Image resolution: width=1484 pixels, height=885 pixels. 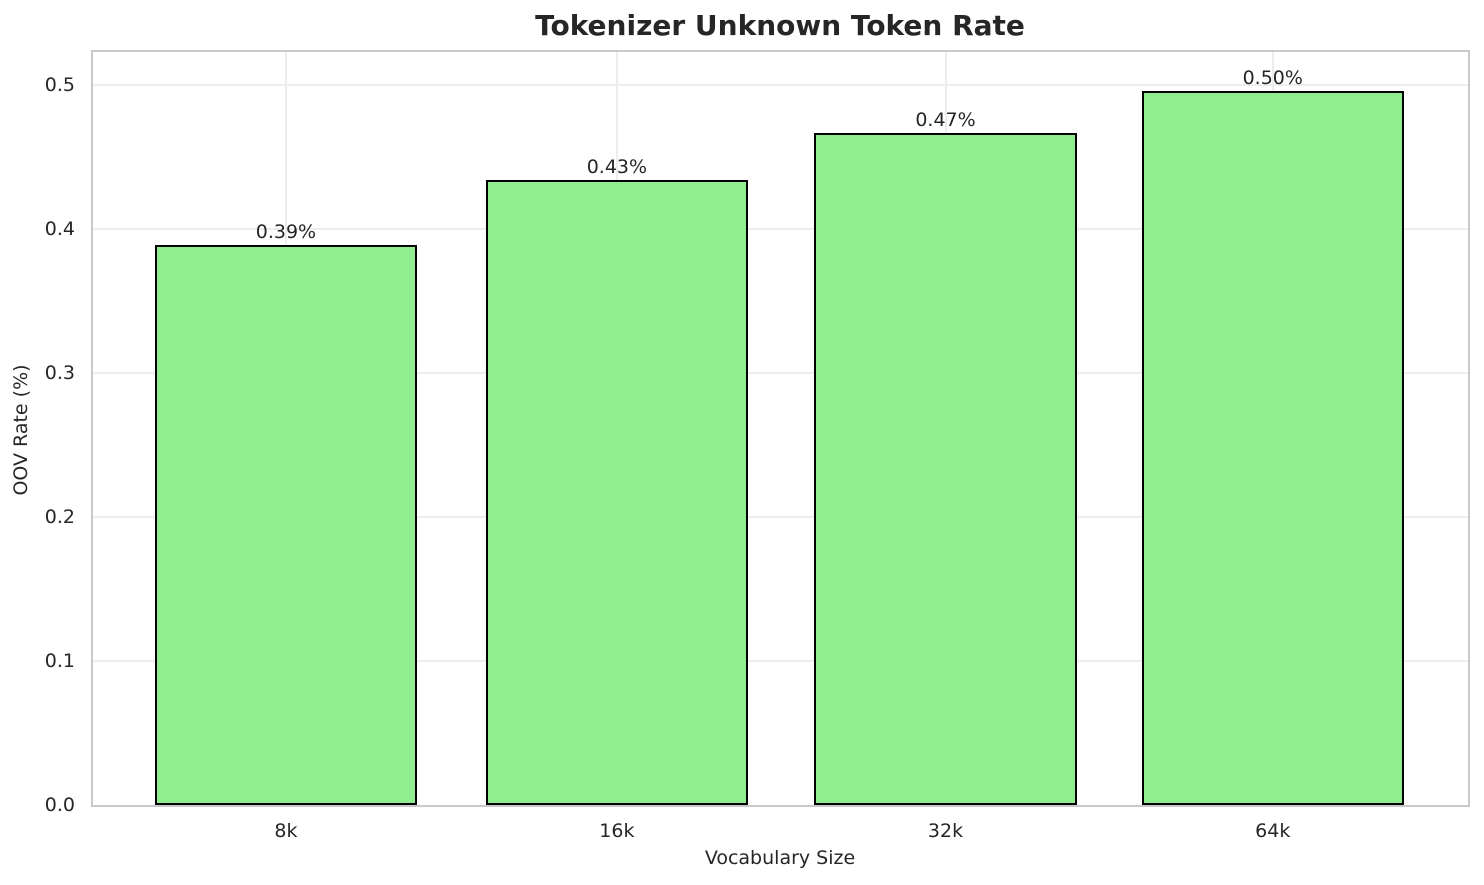 What do you see at coordinates (1273, 831) in the screenshot?
I see `x-tick-label: 64k` at bounding box center [1273, 831].